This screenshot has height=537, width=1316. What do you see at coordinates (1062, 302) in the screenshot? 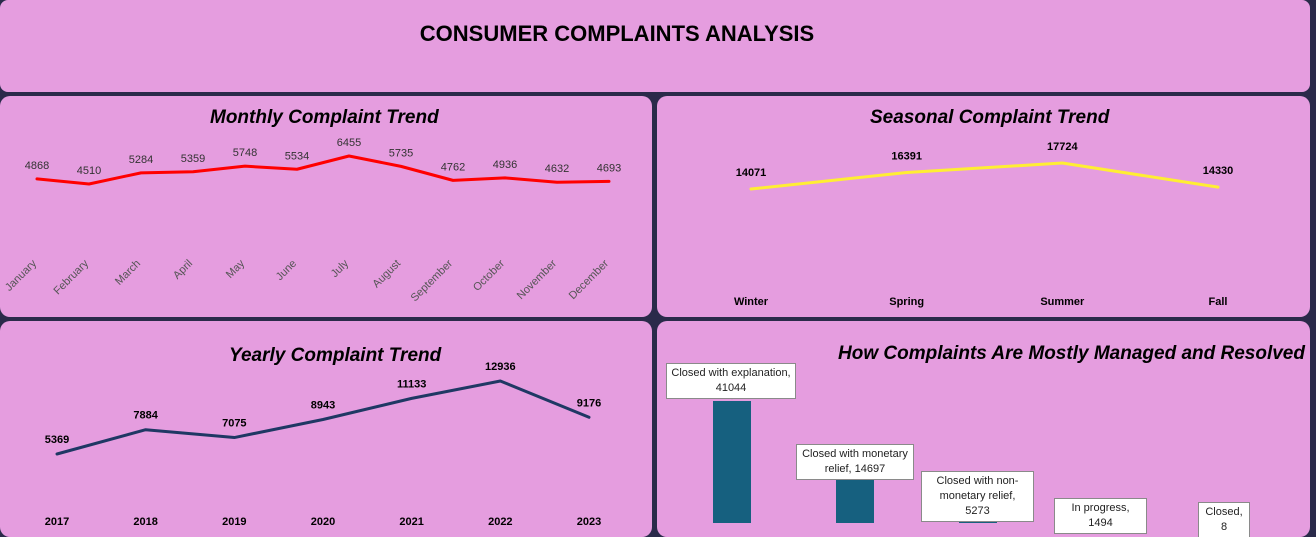
I see `seasonal-tick-label: Summer` at bounding box center [1062, 302].